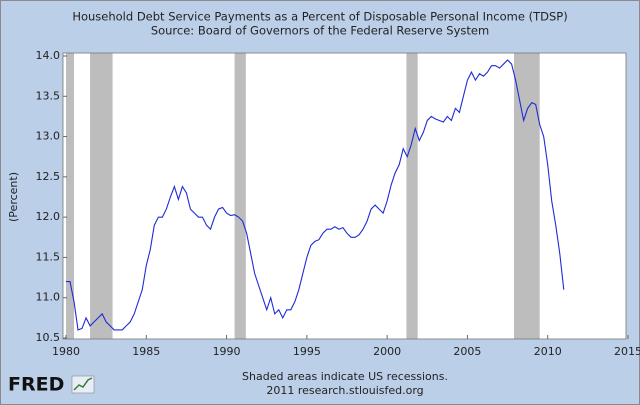 Image resolution: width=640 pixels, height=405 pixels. I want to click on y-axis-label: (Percent), so click(13, 197).